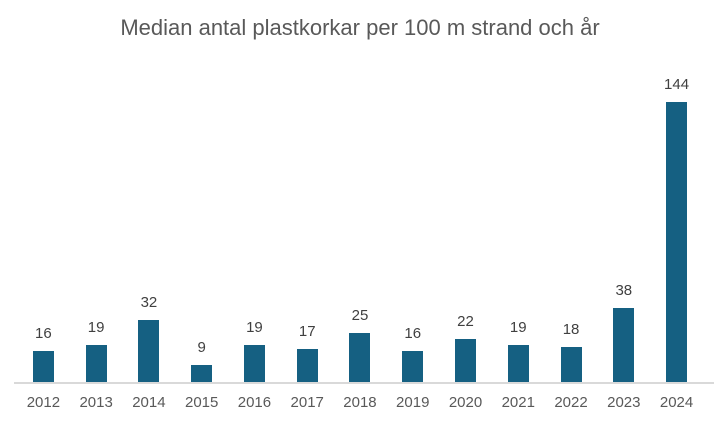  I want to click on x-tick-2020: 2020, so click(465, 402).